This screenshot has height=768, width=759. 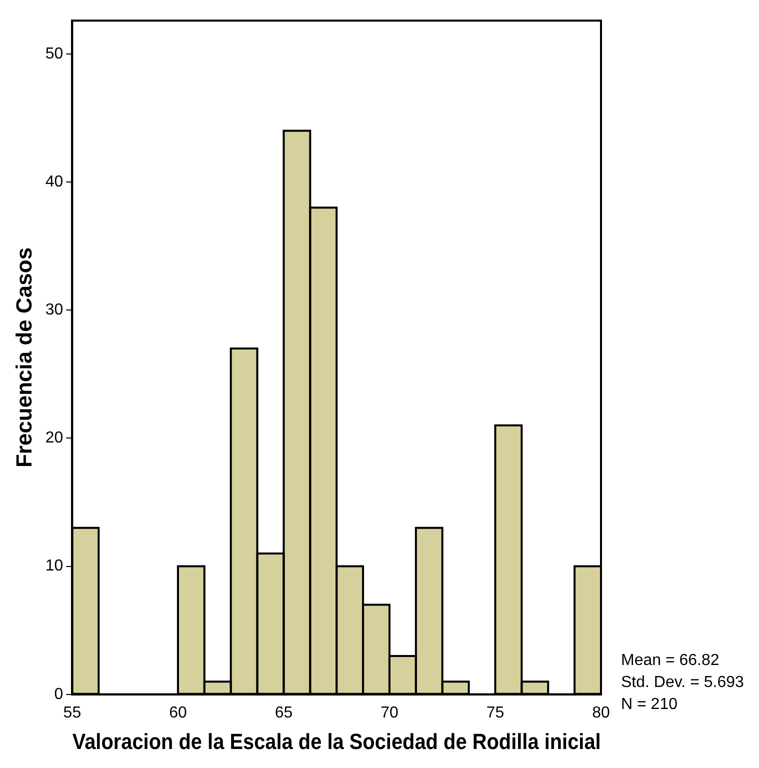 I want to click on x-tick-label: 80, so click(x=601, y=713).